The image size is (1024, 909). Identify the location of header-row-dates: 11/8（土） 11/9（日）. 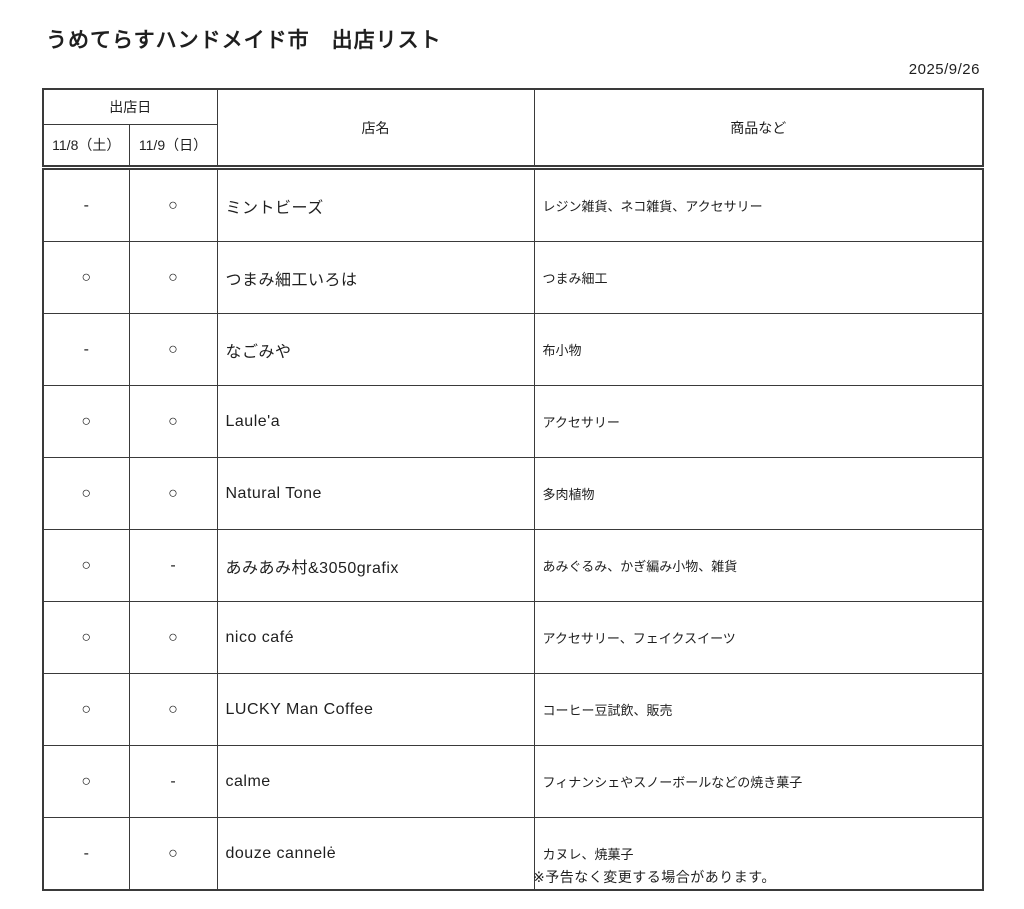
(512, 147).